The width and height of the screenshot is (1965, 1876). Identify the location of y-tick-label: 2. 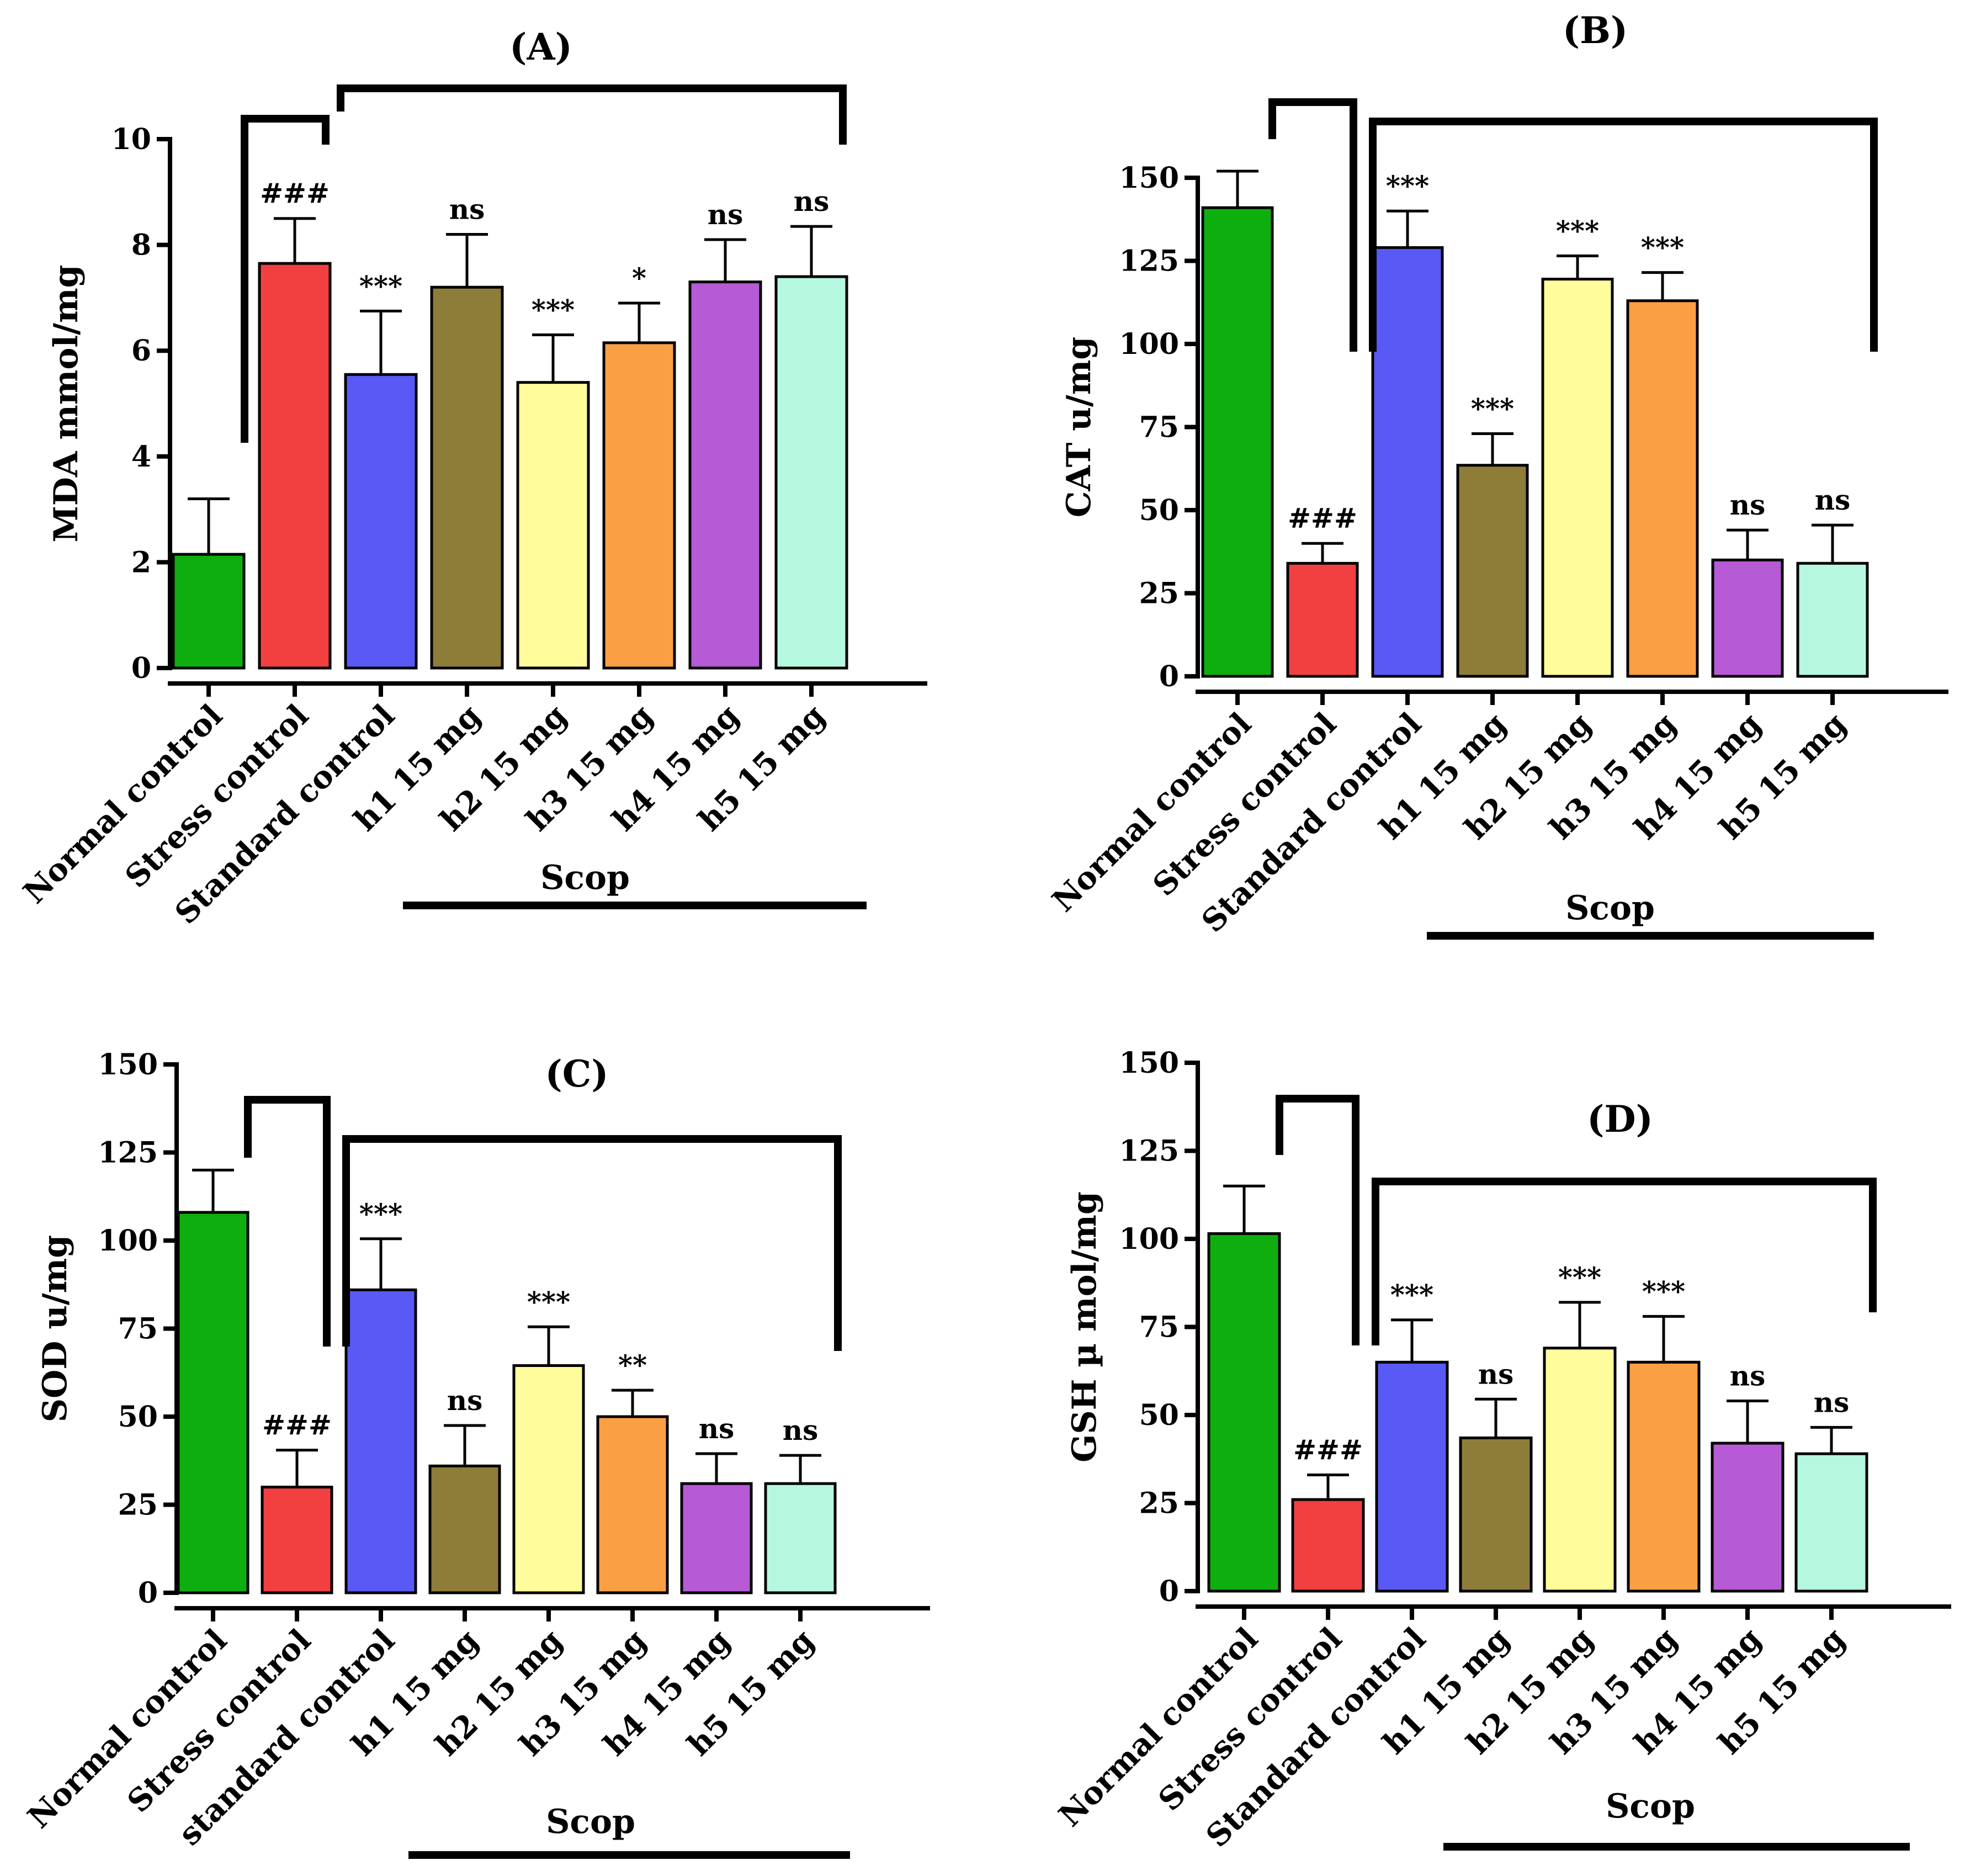
(141, 562).